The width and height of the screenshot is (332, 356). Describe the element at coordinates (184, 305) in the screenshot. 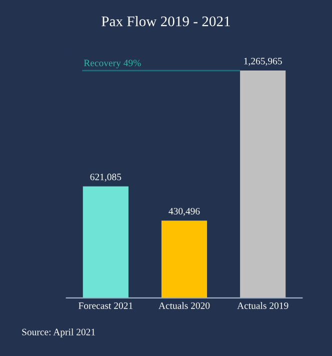

I see `x-tick-label: Actuals 2020` at that location.